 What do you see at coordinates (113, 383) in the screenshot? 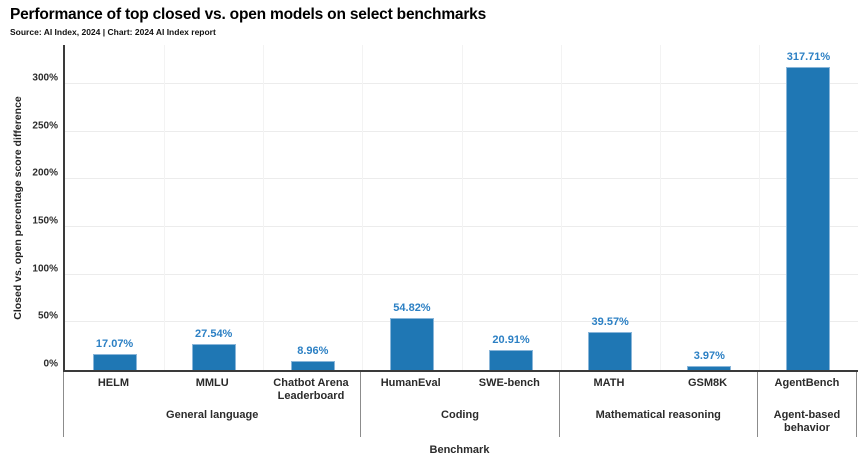
I see `category-label: HELM` at bounding box center [113, 383].